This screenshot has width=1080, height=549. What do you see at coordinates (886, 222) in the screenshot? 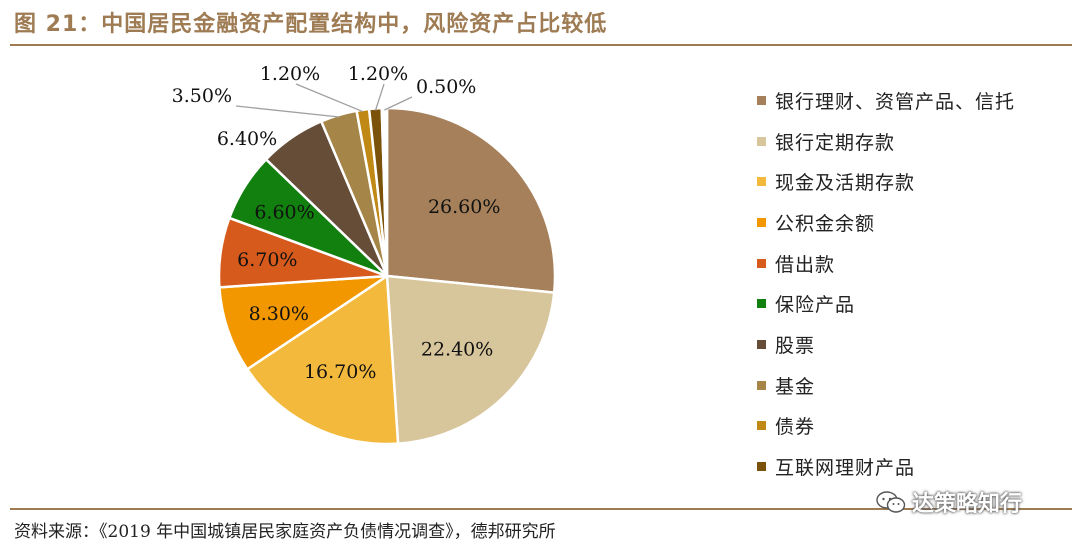
I see `legend-item: 公积金余额` at bounding box center [886, 222].